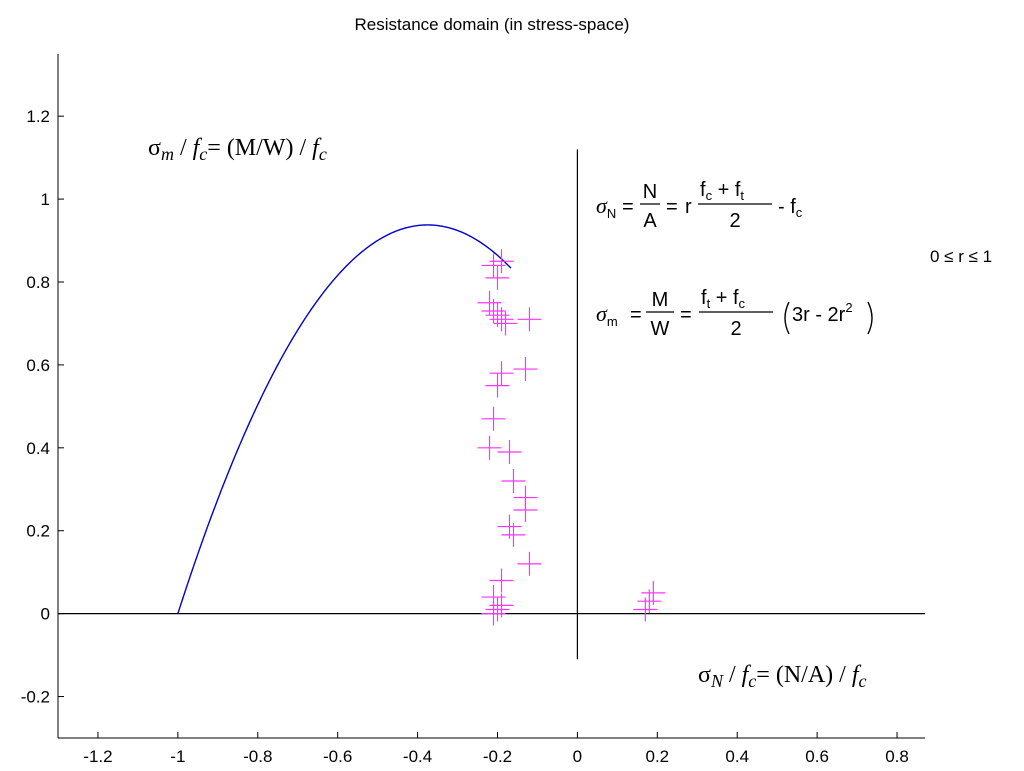 This screenshot has height=771, width=1024. Describe the element at coordinates (723, 299) in the screenshot. I see `svg-text: ft + fc` at that location.